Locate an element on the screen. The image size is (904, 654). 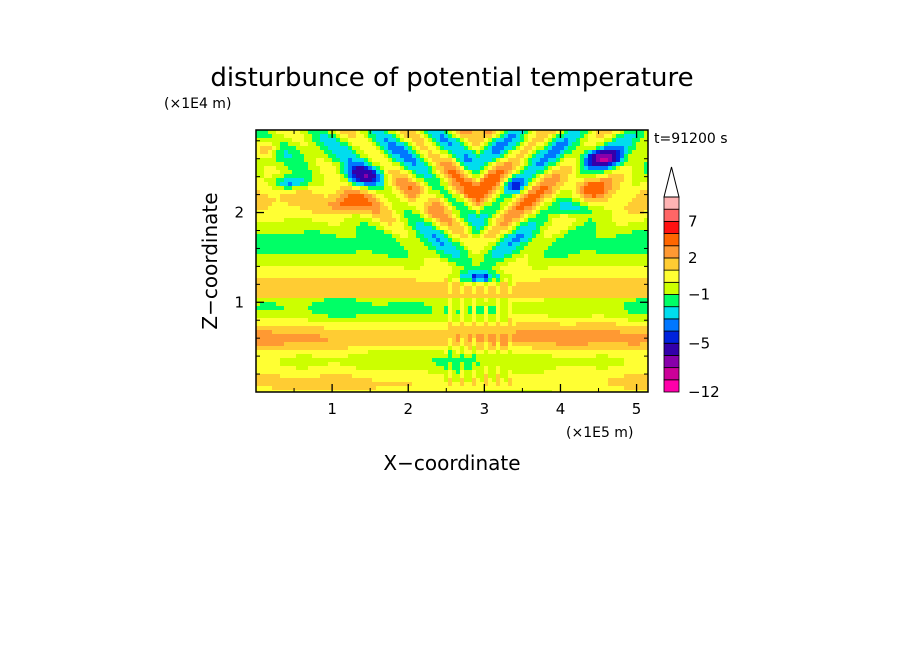
y-unit-label: (×1E4 m) is located at coordinates (197, 104).